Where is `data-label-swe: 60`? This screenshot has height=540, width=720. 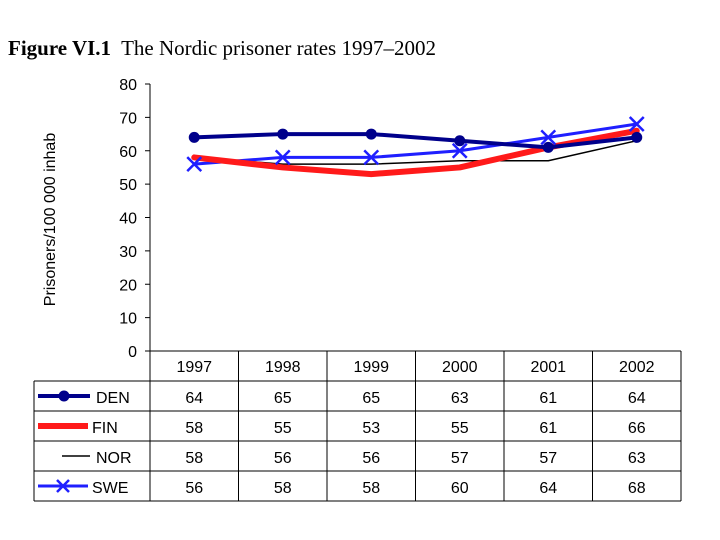
data-label-swe: 60 is located at coordinates (460, 488).